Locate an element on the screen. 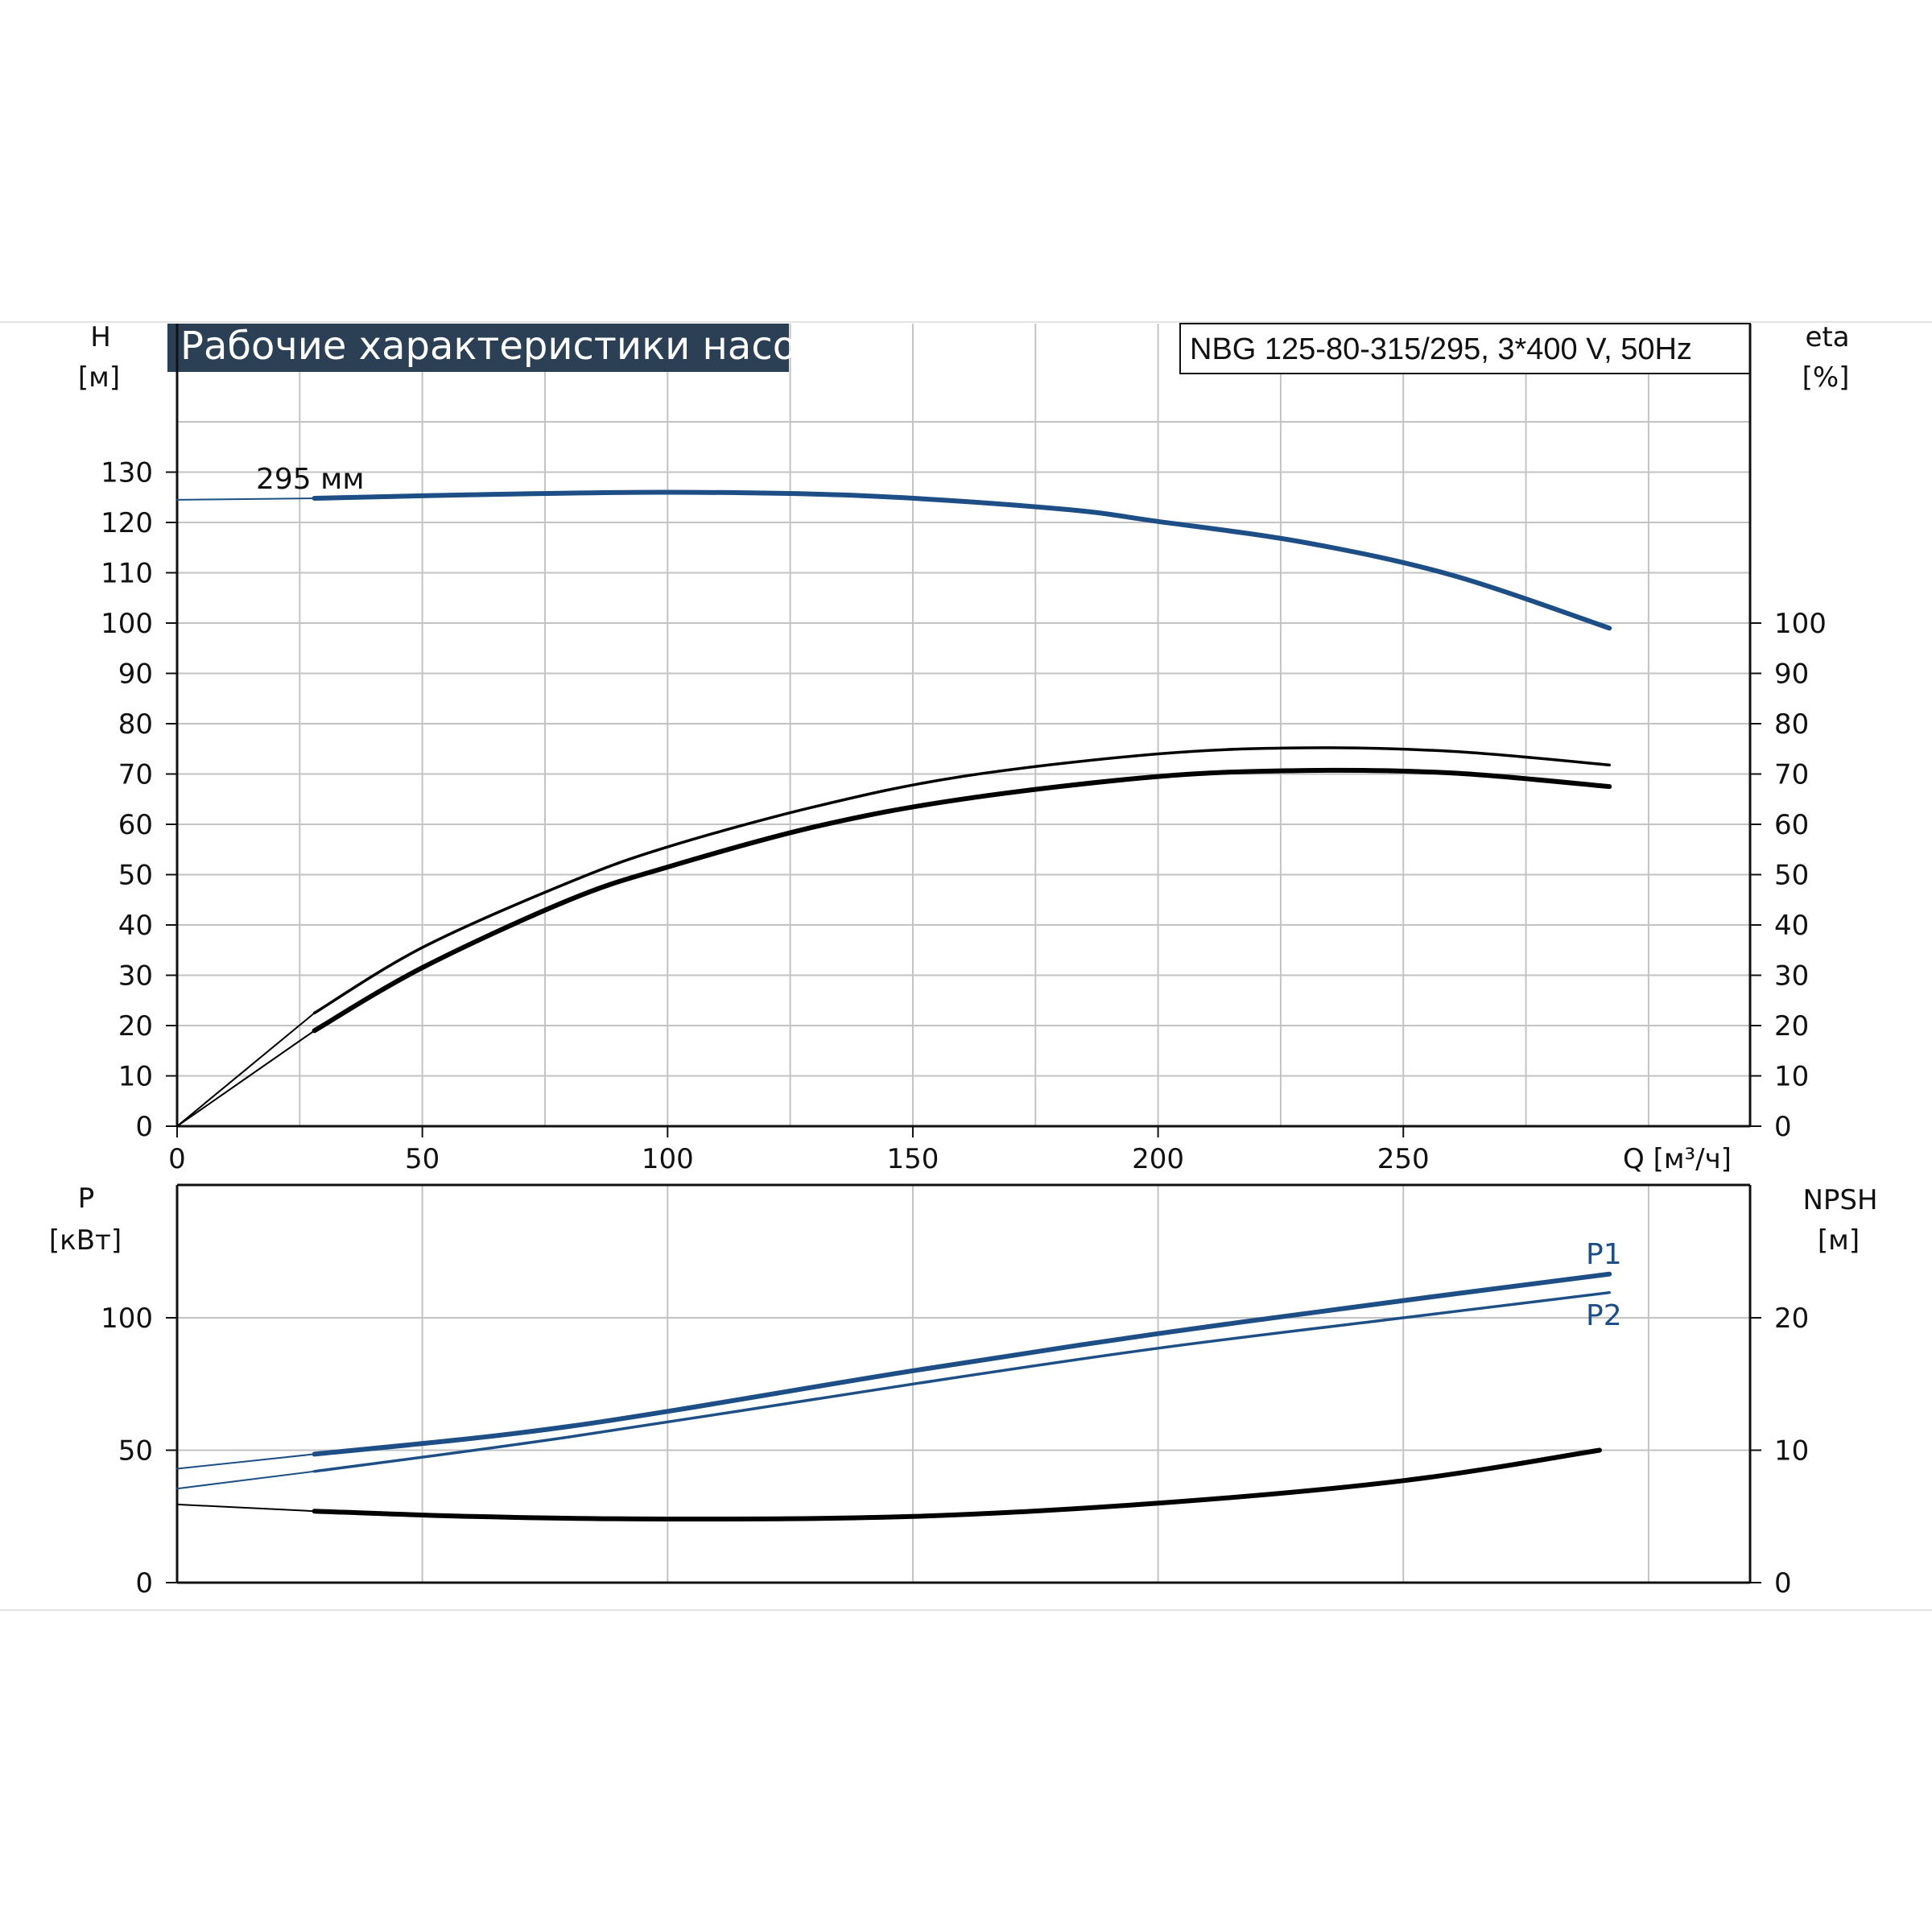  h-axis-unit: [м] is located at coordinates (99, 377).